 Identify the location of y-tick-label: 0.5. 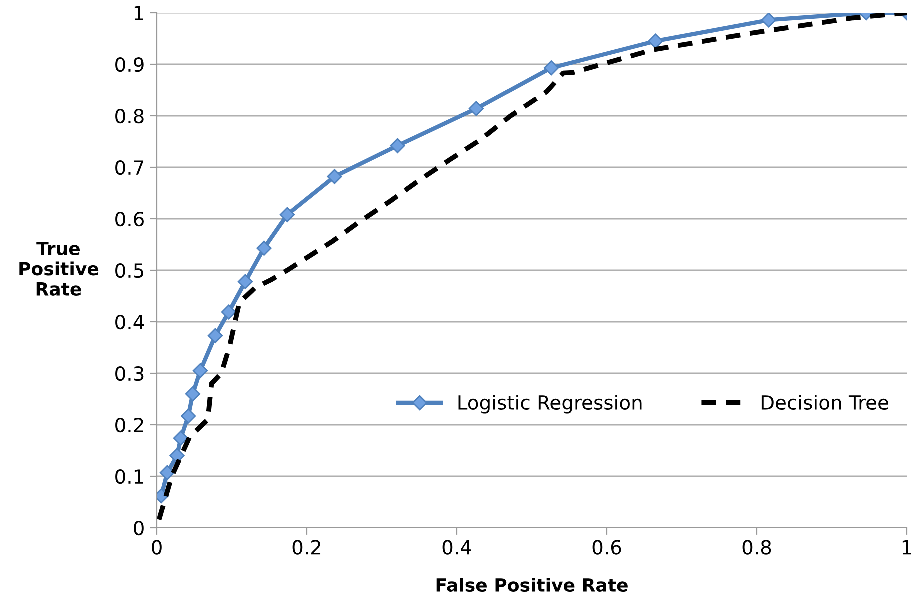
(130, 270).